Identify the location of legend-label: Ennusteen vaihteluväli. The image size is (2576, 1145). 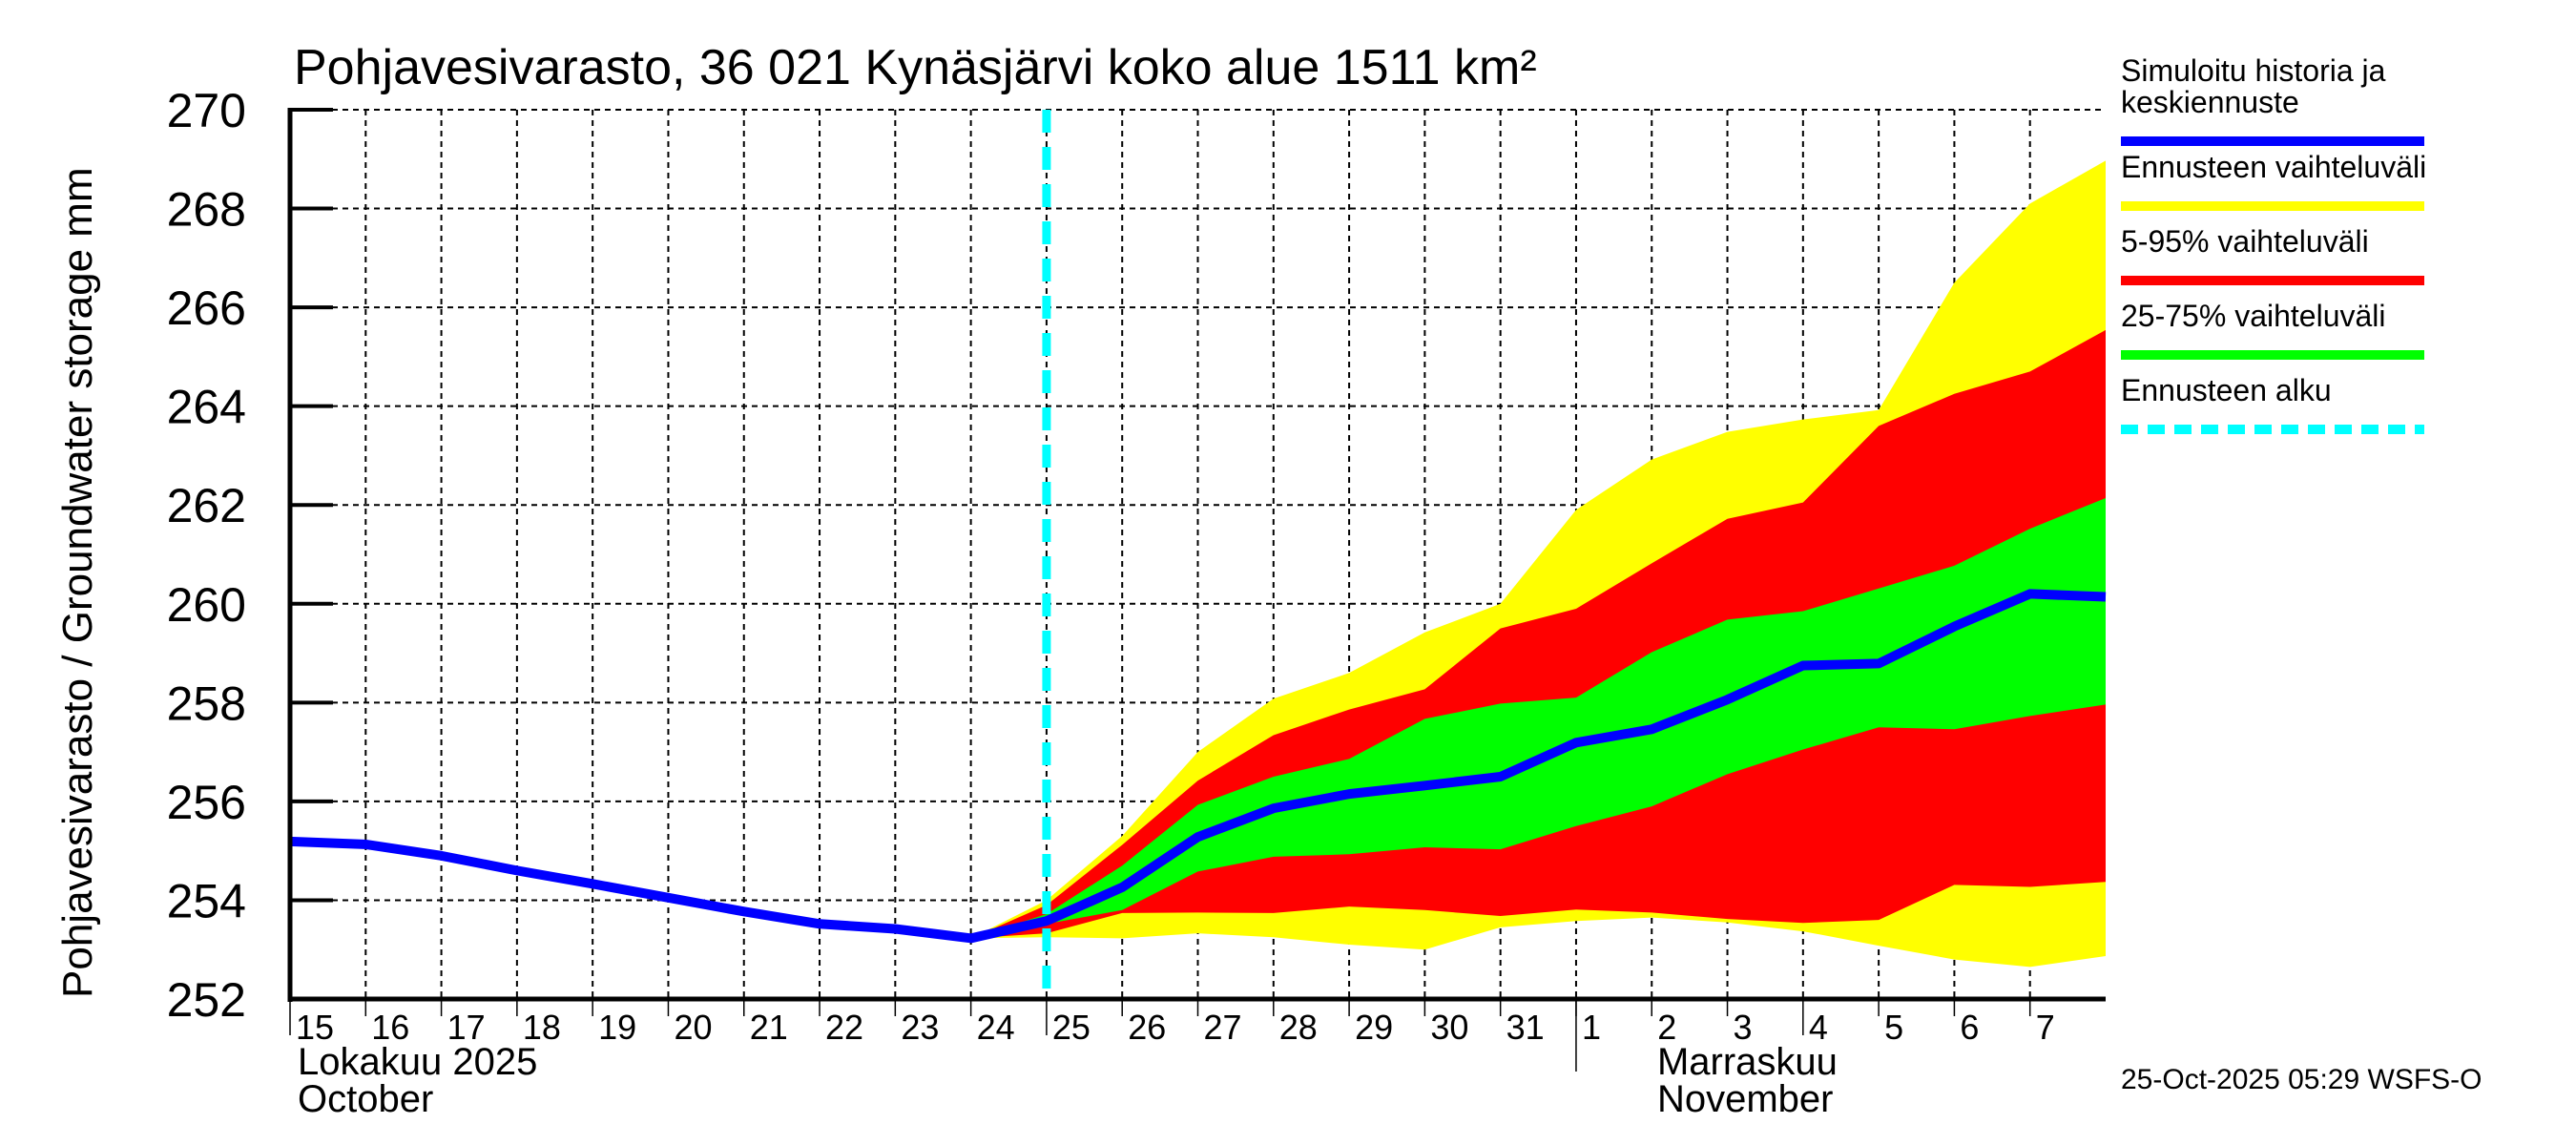
(2273, 167).